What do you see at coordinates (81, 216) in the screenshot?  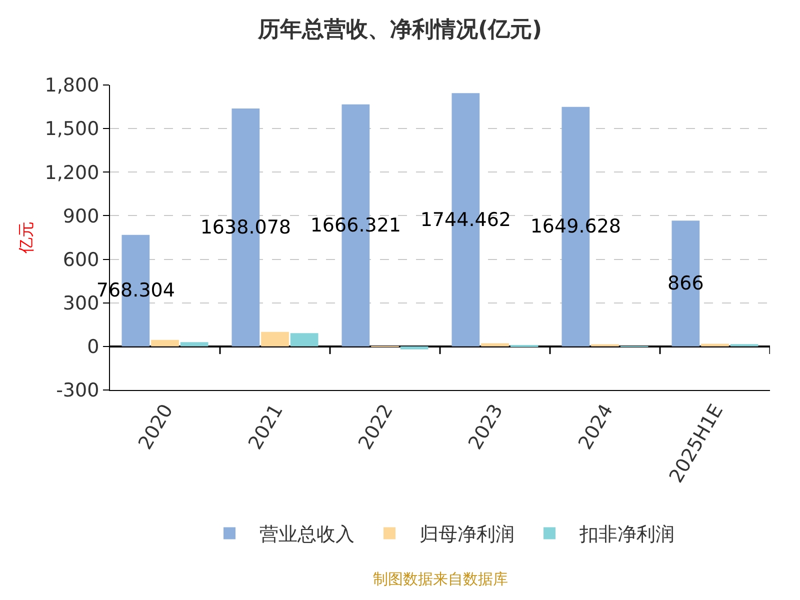 I see `y-tick-label: 900` at bounding box center [81, 216].